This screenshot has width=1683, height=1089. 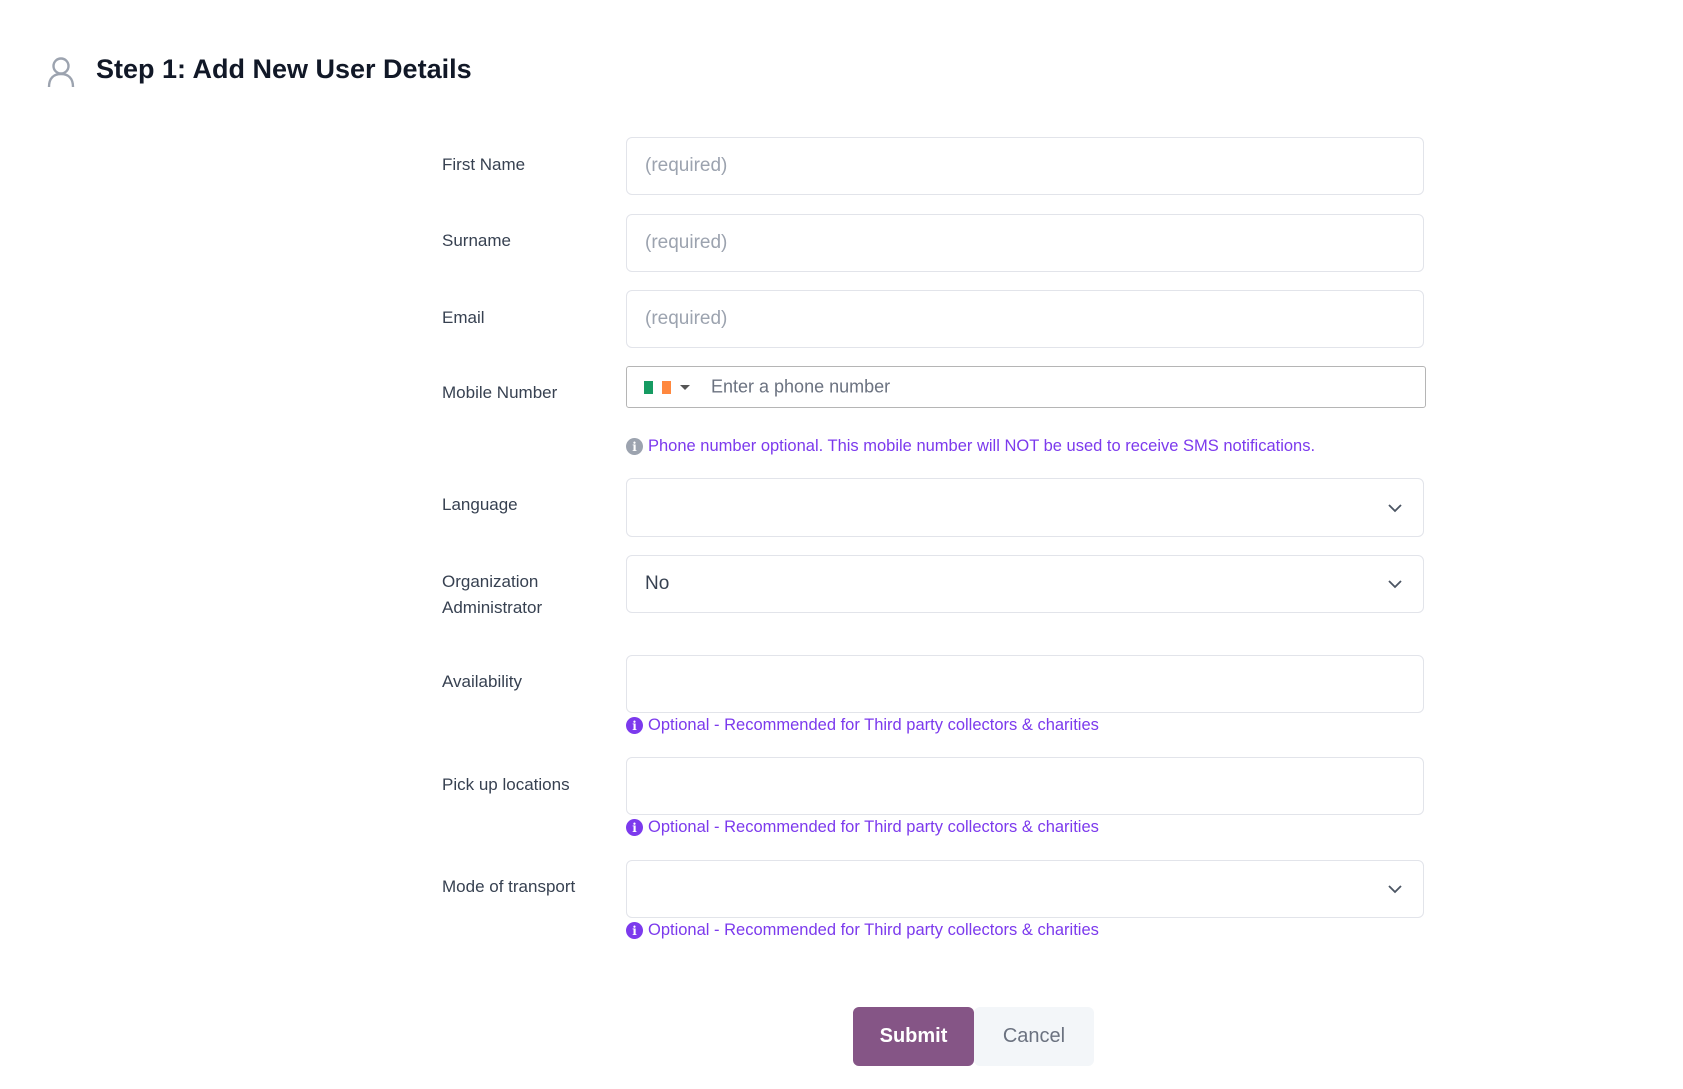 What do you see at coordinates (480, 504) in the screenshot?
I see `language-label: Language` at bounding box center [480, 504].